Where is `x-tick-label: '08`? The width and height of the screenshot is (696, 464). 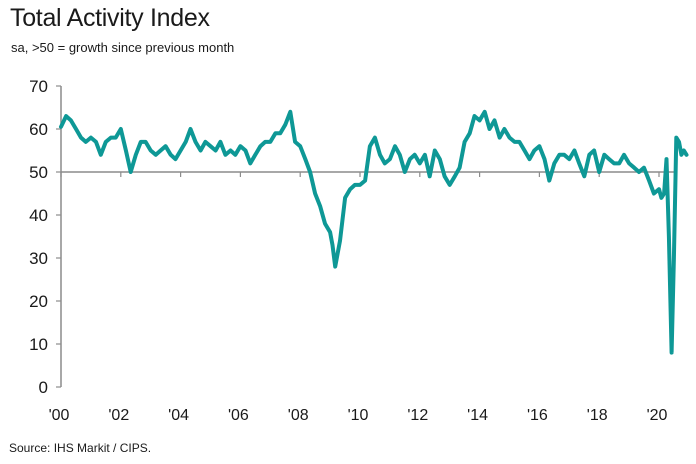 x-tick-label: '08 is located at coordinates (298, 415).